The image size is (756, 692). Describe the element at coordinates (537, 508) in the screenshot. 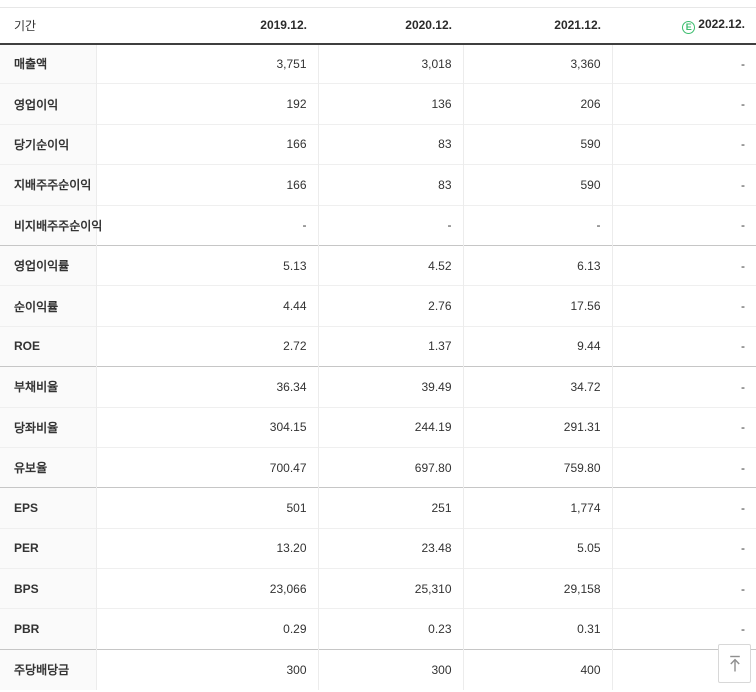

I see `cell-value: 1,774` at that location.